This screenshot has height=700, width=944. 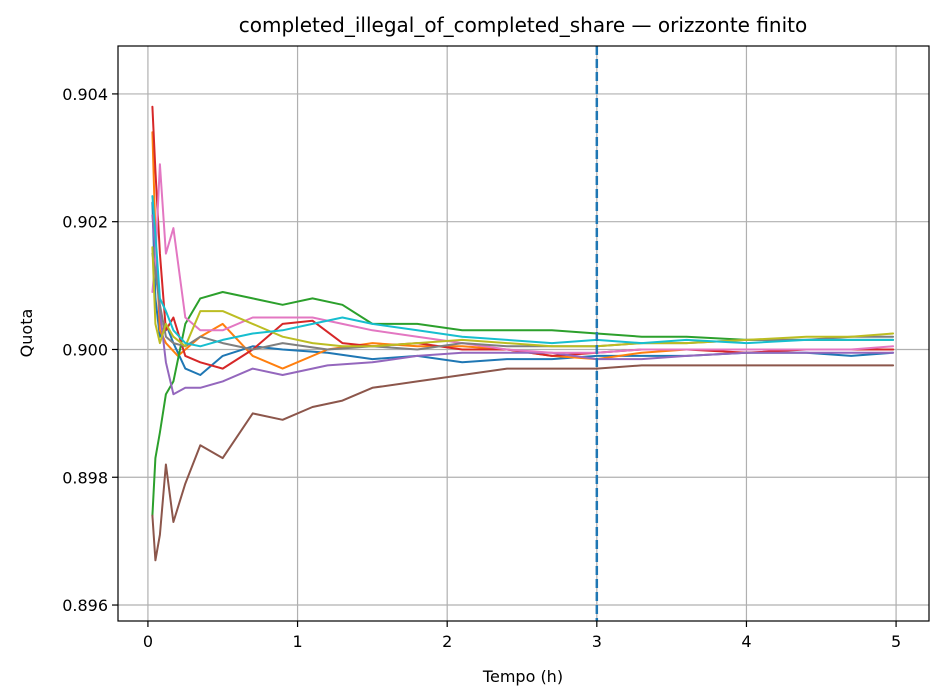 What do you see at coordinates (85, 605) in the screenshot?
I see `y-tick-label: 0.896` at bounding box center [85, 605].